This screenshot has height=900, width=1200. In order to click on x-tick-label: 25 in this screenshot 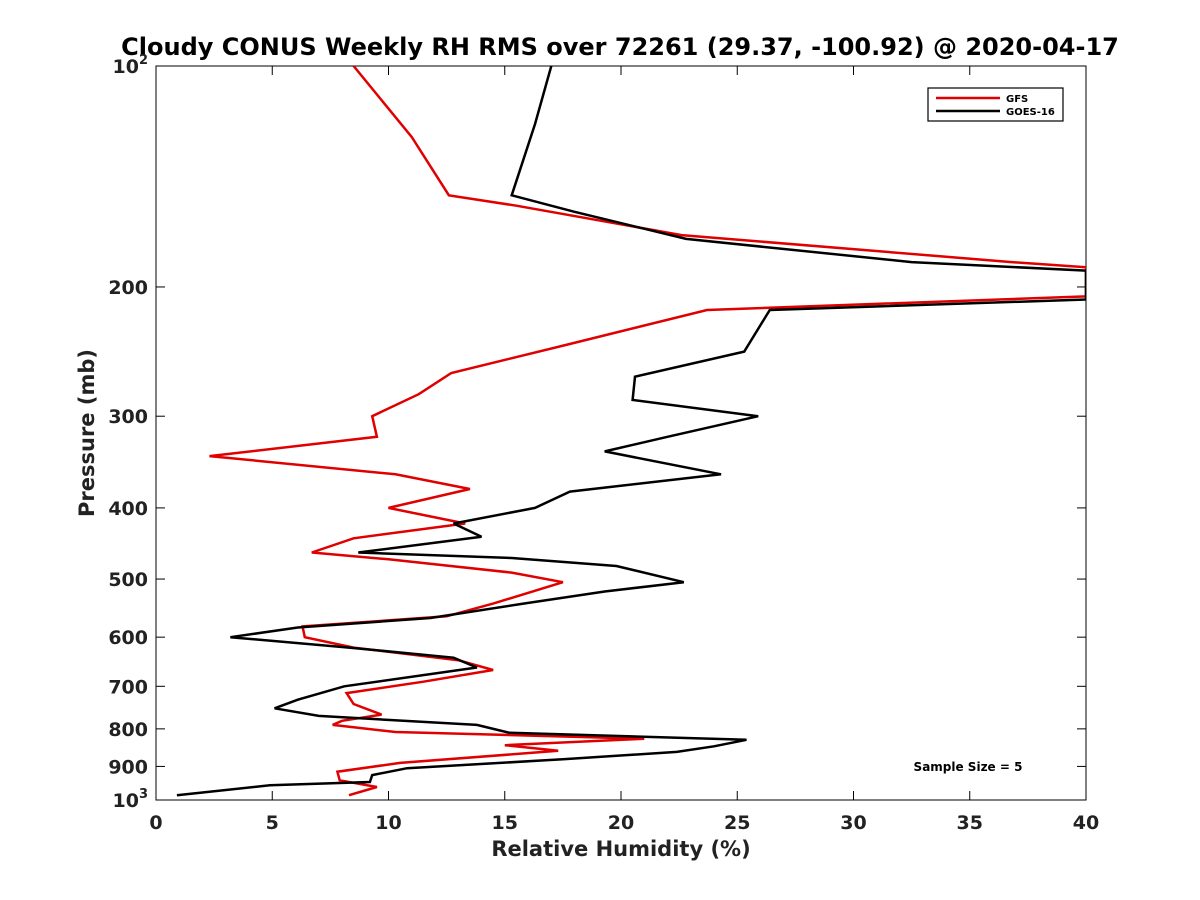, I will do `click(737, 823)`.